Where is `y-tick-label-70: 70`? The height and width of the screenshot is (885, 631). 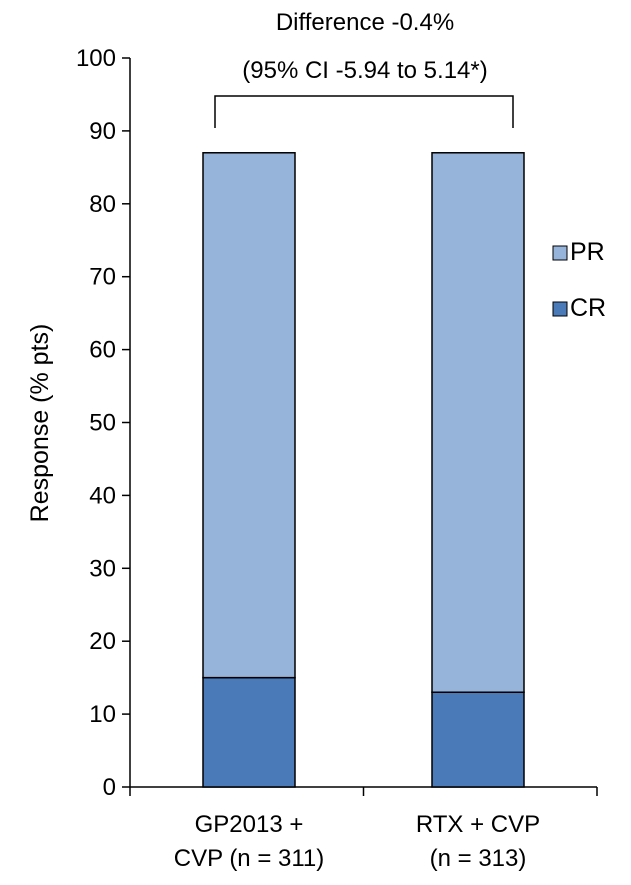 y-tick-label-70: 70 is located at coordinates (102, 277).